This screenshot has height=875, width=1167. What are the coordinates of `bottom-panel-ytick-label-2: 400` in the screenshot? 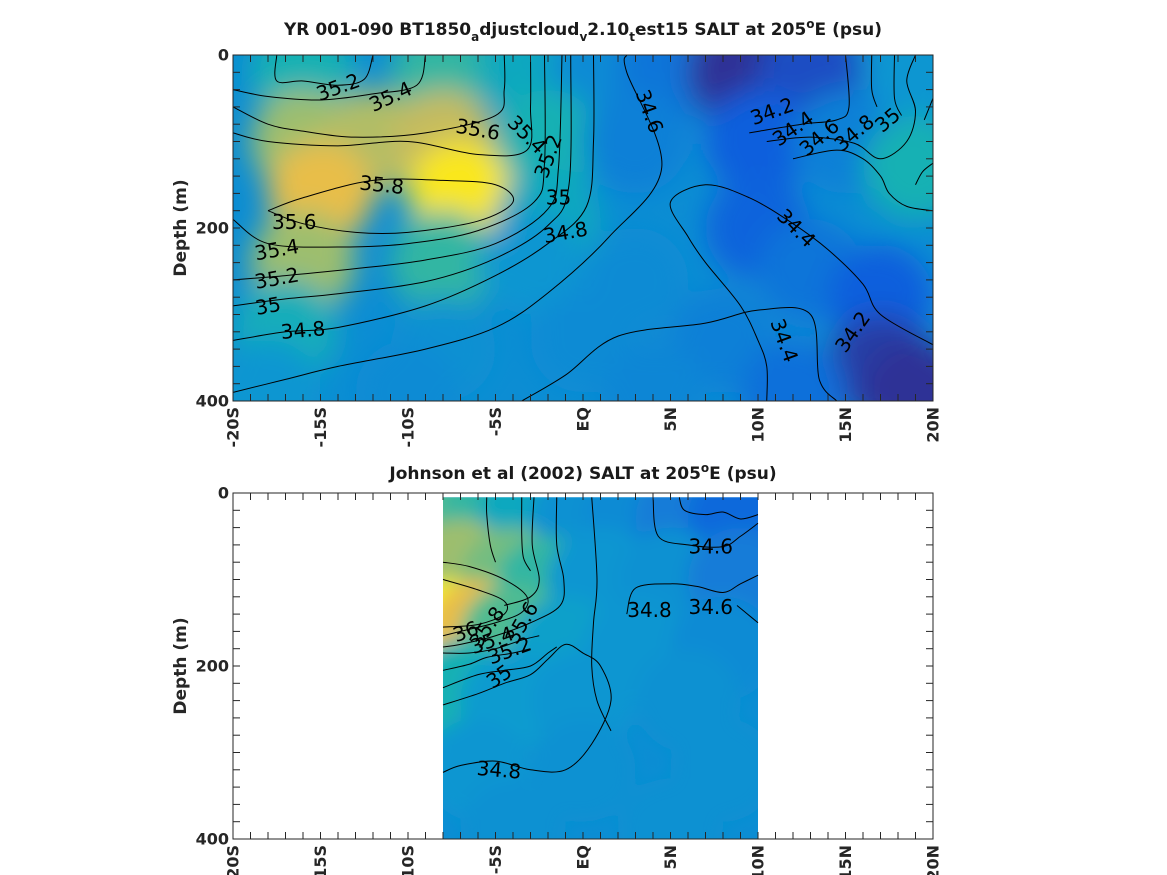 It's located at (212, 839).